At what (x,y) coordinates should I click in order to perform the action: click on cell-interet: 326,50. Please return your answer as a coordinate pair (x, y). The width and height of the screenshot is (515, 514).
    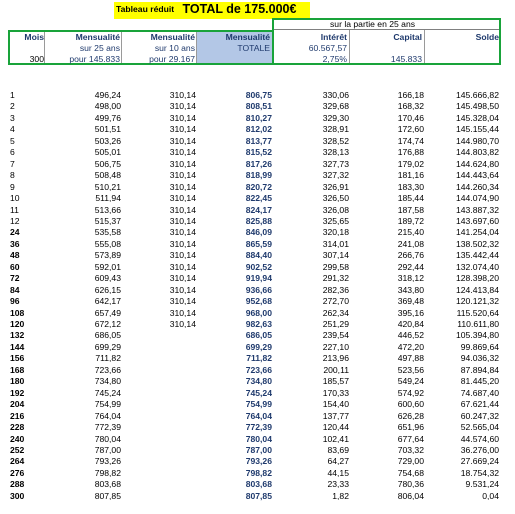
    Looking at the image, I should click on (335, 198).